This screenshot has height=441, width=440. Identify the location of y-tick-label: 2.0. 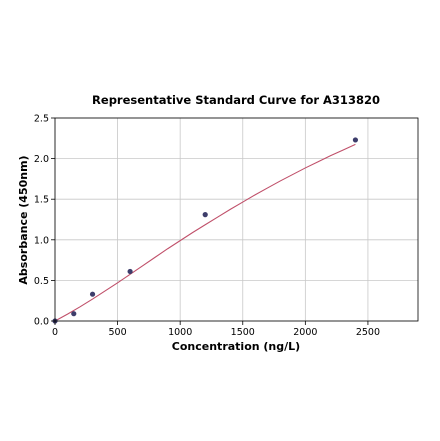
(41, 159).